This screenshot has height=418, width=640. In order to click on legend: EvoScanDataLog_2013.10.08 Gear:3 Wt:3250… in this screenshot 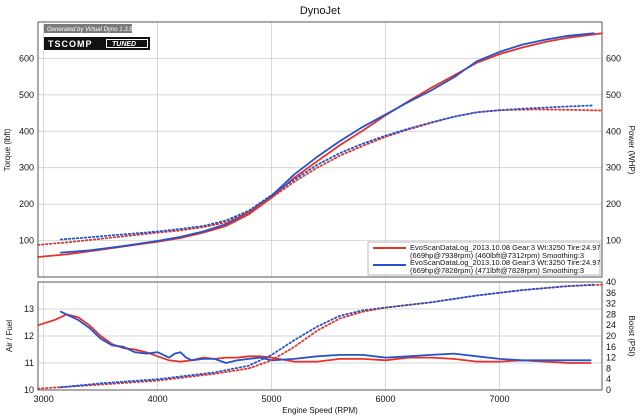, I will do `click(484, 258)`.